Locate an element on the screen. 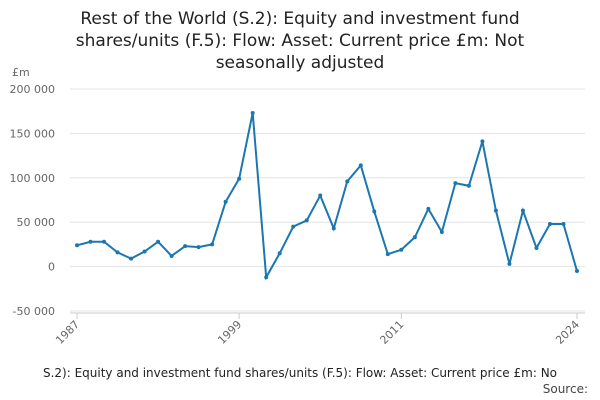 The image size is (600, 400). x-tick-label: 2011 is located at coordinates (391, 332).